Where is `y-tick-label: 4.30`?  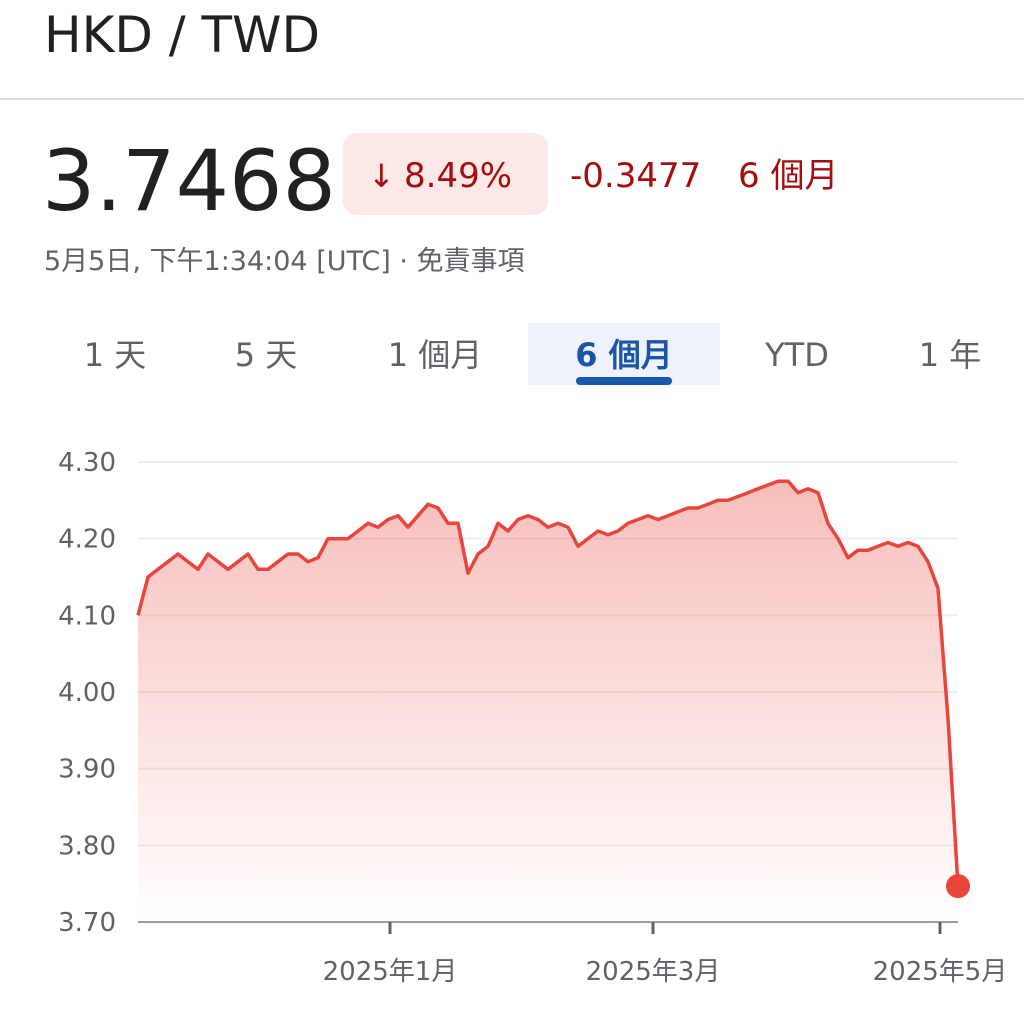
y-tick-label: 4.30 is located at coordinates (87, 463).